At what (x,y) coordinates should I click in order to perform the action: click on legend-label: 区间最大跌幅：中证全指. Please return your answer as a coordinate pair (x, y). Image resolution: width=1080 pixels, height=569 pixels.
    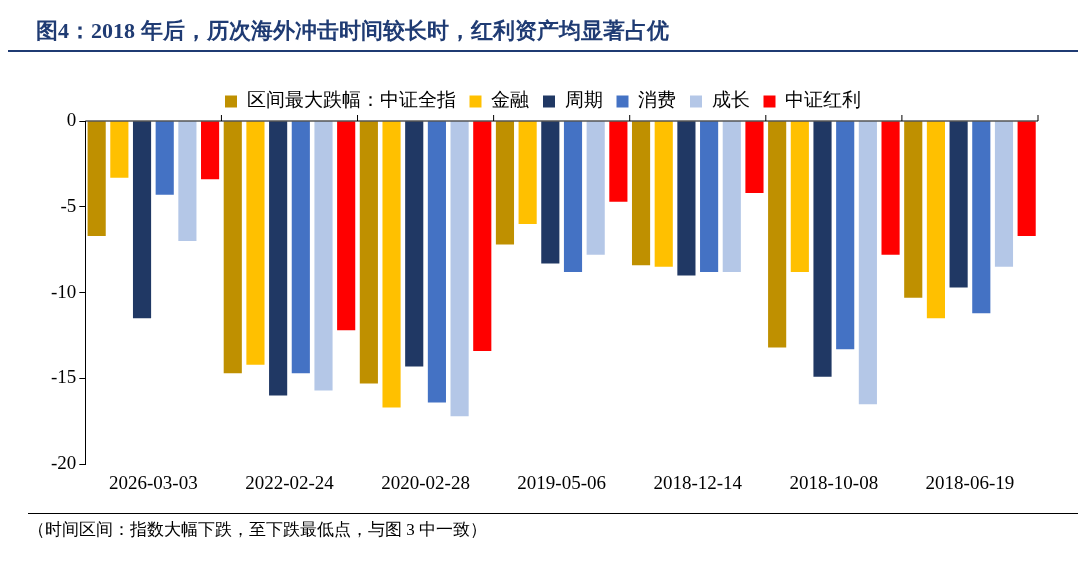
    Looking at the image, I should click on (351, 100).